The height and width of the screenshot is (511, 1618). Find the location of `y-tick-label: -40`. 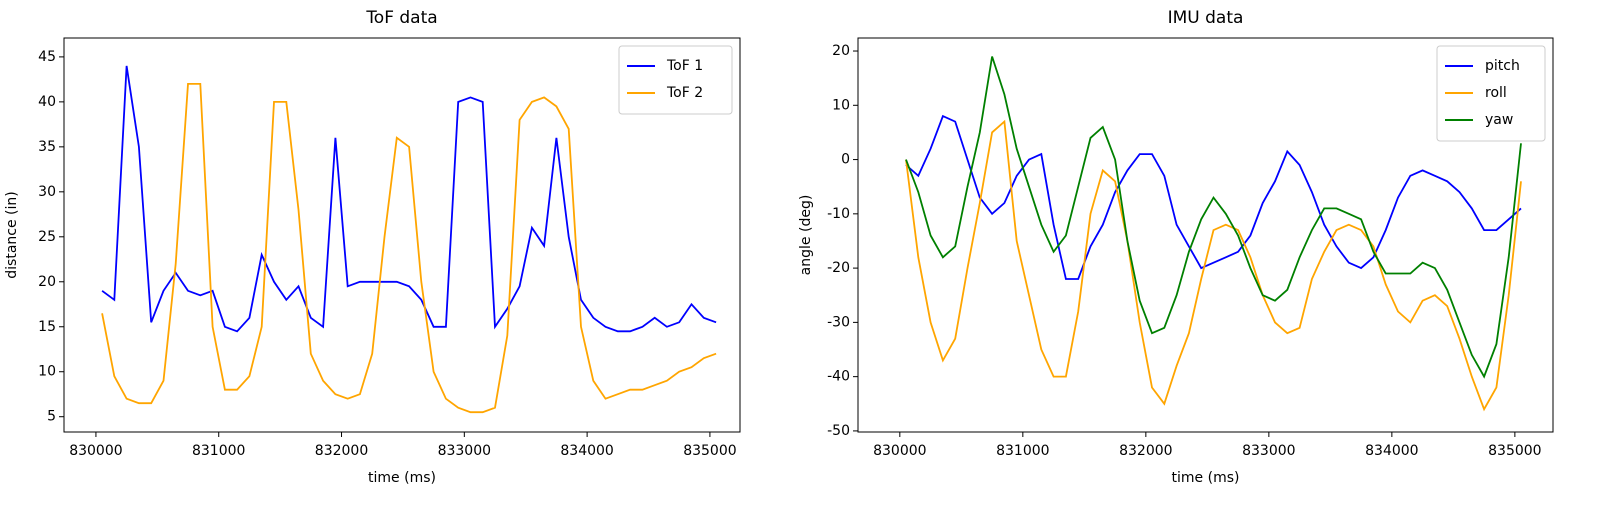

y-tick-label: -40 is located at coordinates (838, 377).